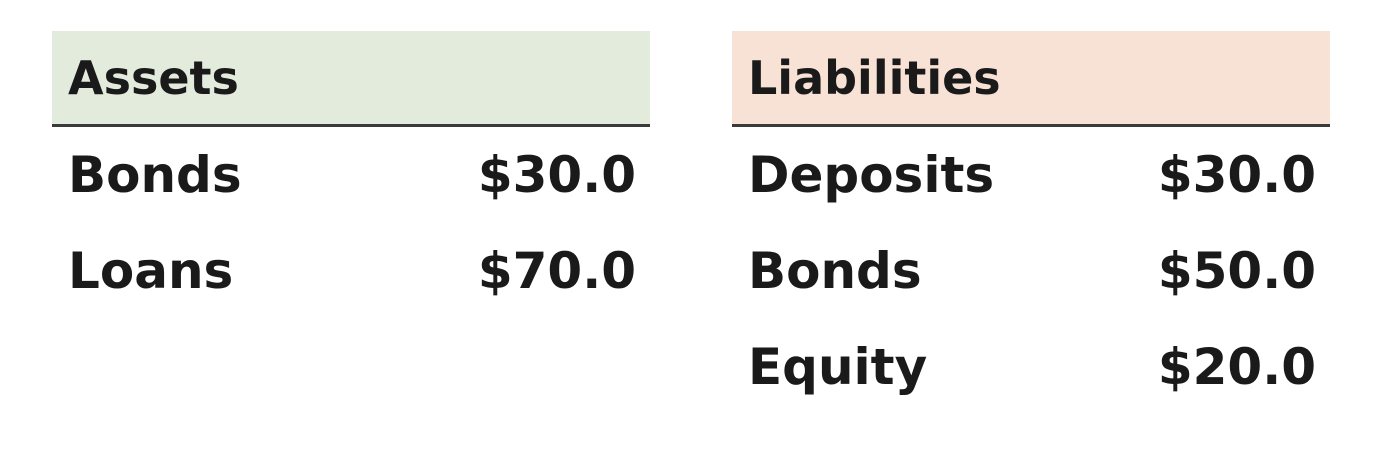 The width and height of the screenshot is (1374, 450). I want to click on row-value: $50.0, so click(1236, 271).